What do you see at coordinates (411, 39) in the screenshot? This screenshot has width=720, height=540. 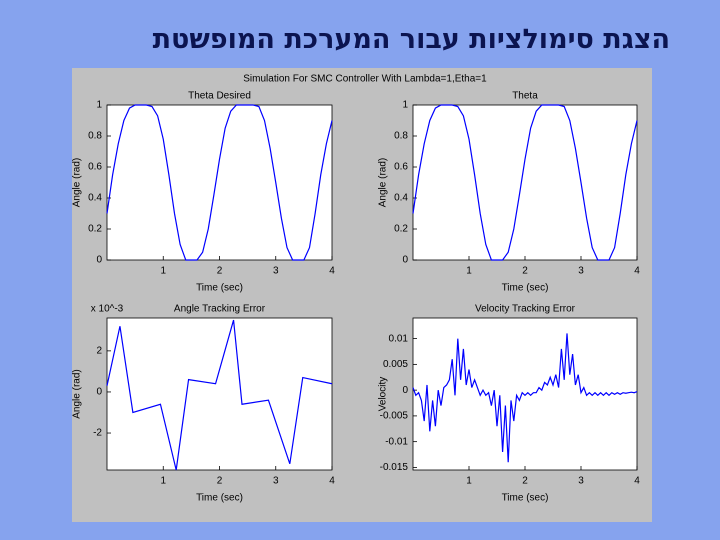 I see `slide-title: הצגת סימולציות עבור המערכת המופשטת` at bounding box center [411, 39].